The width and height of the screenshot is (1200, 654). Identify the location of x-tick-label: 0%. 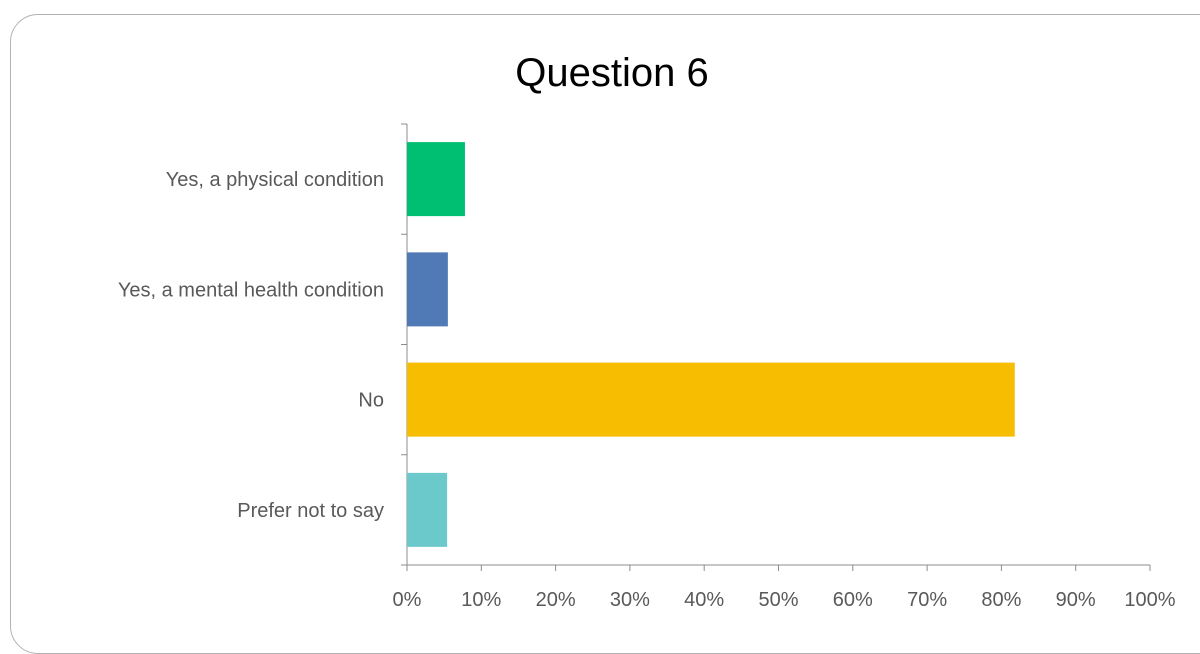
(407, 600).